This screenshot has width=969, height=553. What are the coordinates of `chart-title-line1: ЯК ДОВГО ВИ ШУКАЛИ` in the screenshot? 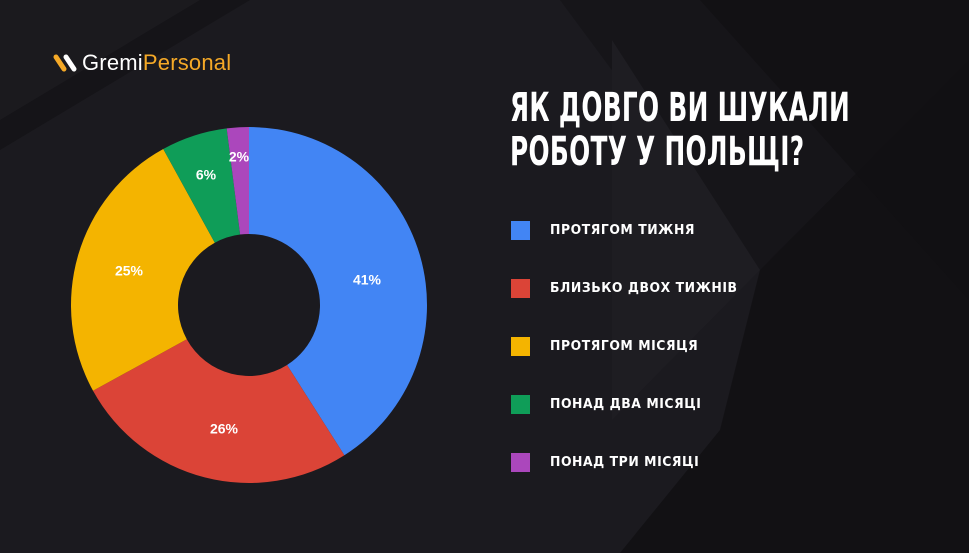 It's located at (680, 108).